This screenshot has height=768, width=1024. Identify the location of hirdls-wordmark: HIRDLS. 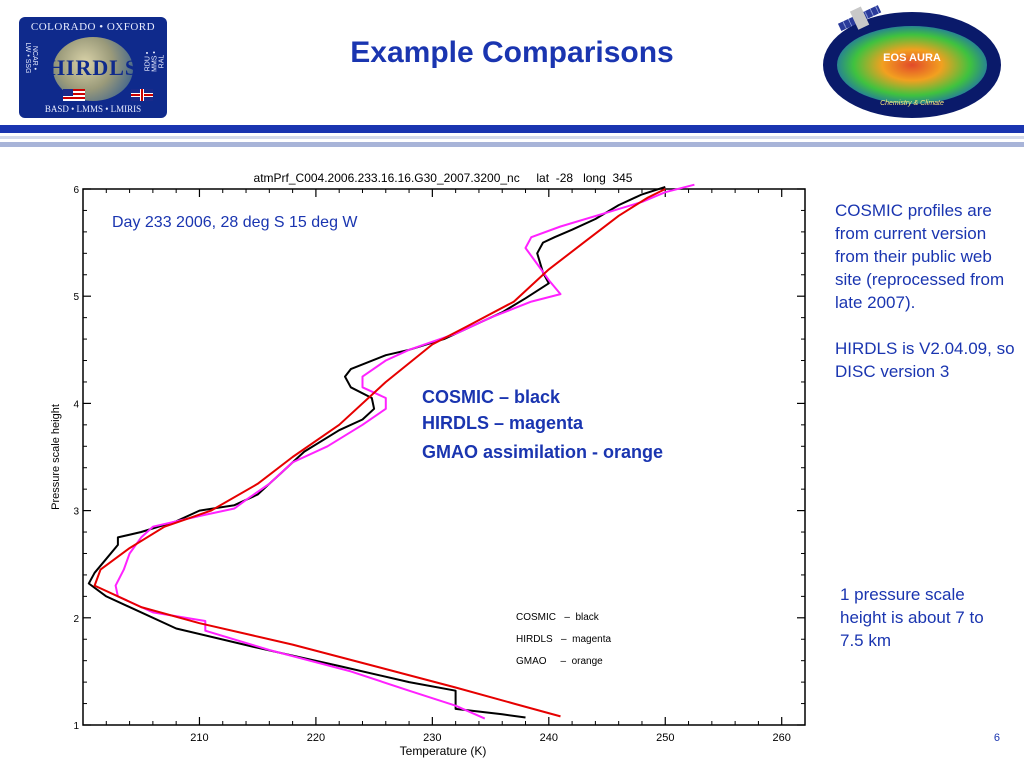
(93, 67).